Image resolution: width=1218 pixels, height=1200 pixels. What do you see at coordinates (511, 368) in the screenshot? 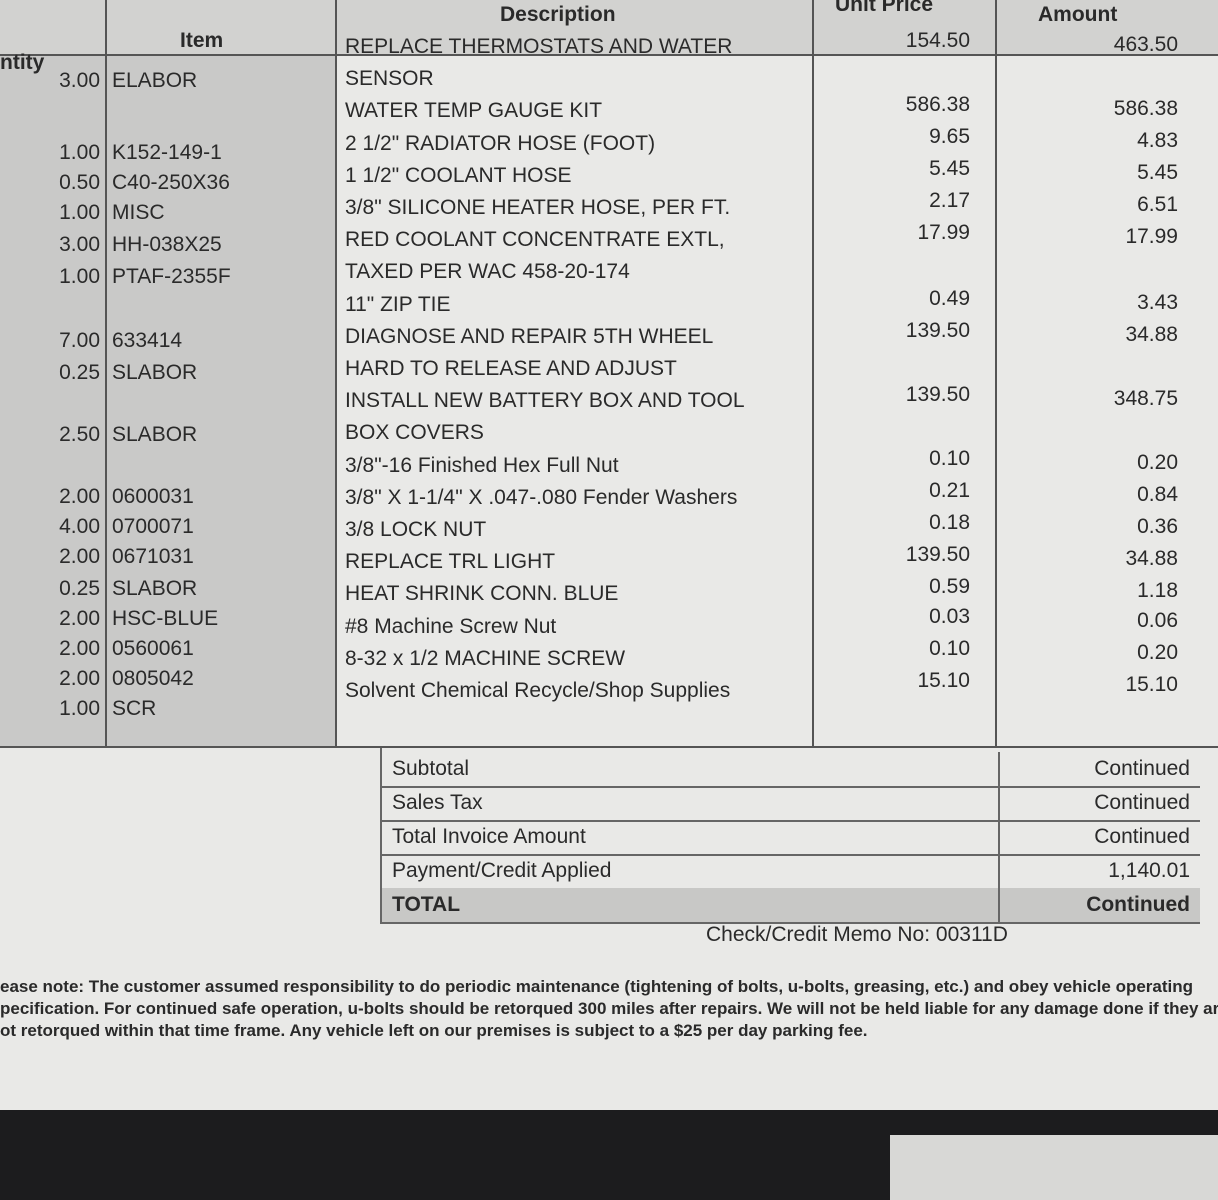
I see `description-line: HARD TO RELEASE AND ADJUST` at bounding box center [511, 368].